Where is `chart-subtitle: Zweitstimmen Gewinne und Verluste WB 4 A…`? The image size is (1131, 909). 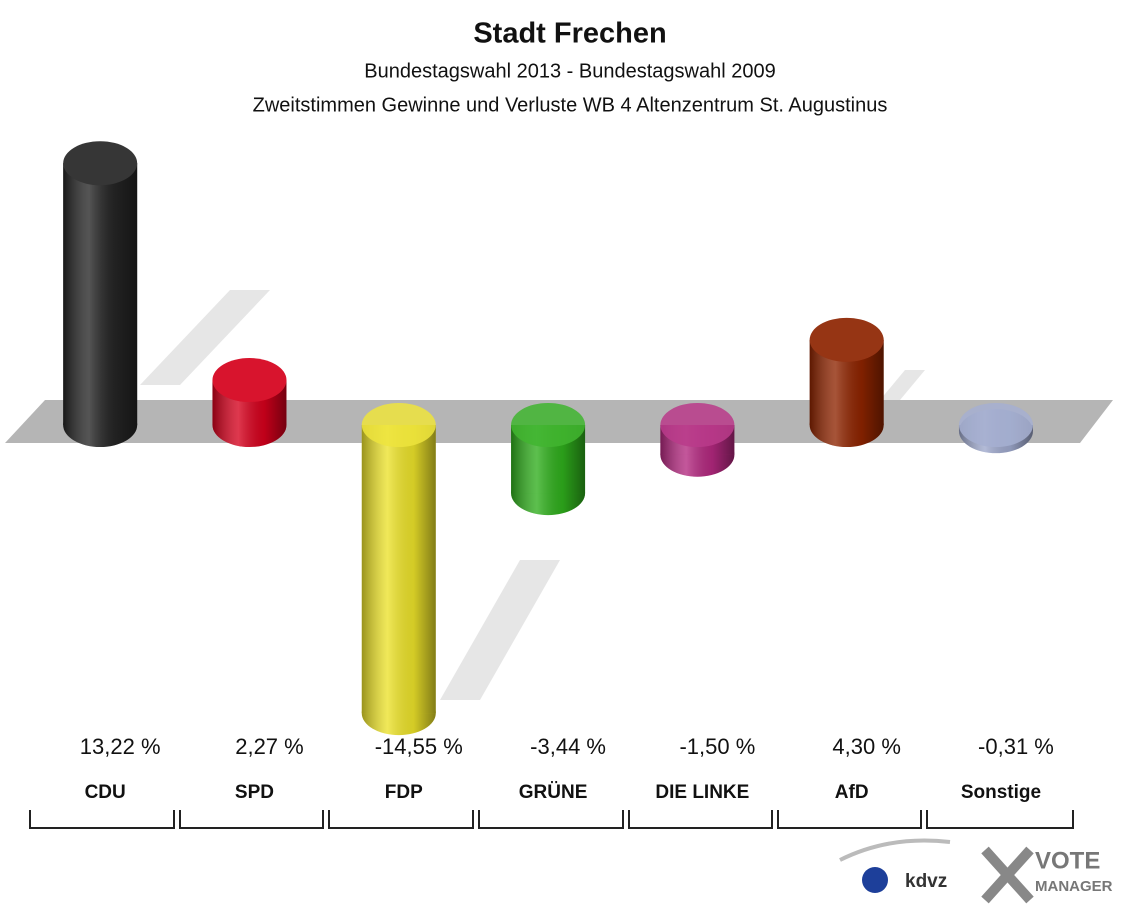
chart-subtitle: Zweitstimmen Gewinne und Verluste WB 4 A… is located at coordinates (570, 105).